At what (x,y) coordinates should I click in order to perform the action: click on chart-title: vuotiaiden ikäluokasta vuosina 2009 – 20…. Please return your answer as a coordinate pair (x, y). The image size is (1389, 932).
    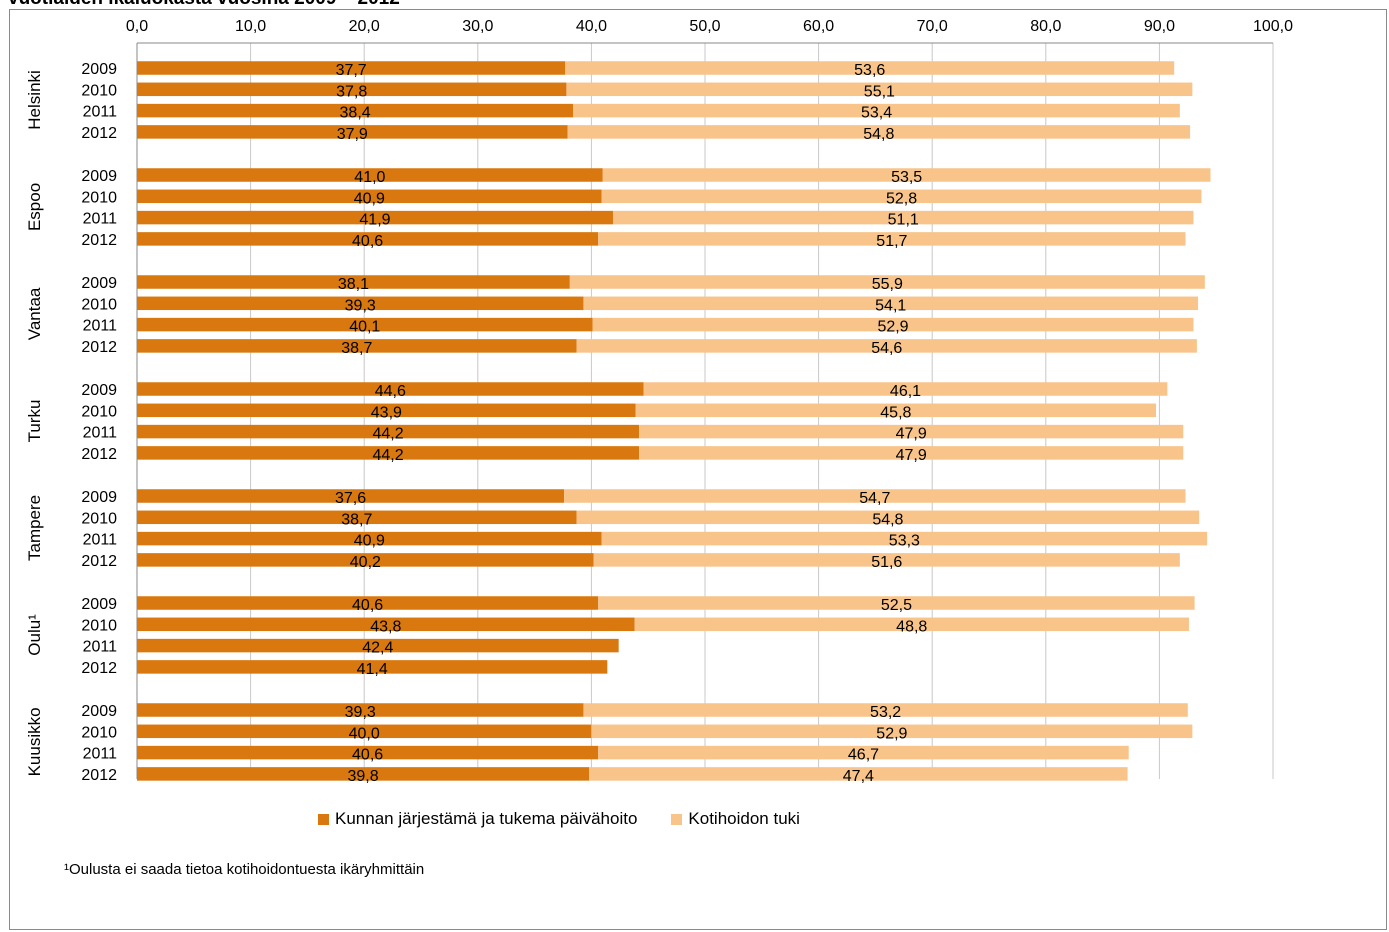
    Looking at the image, I should click on (204, 5).